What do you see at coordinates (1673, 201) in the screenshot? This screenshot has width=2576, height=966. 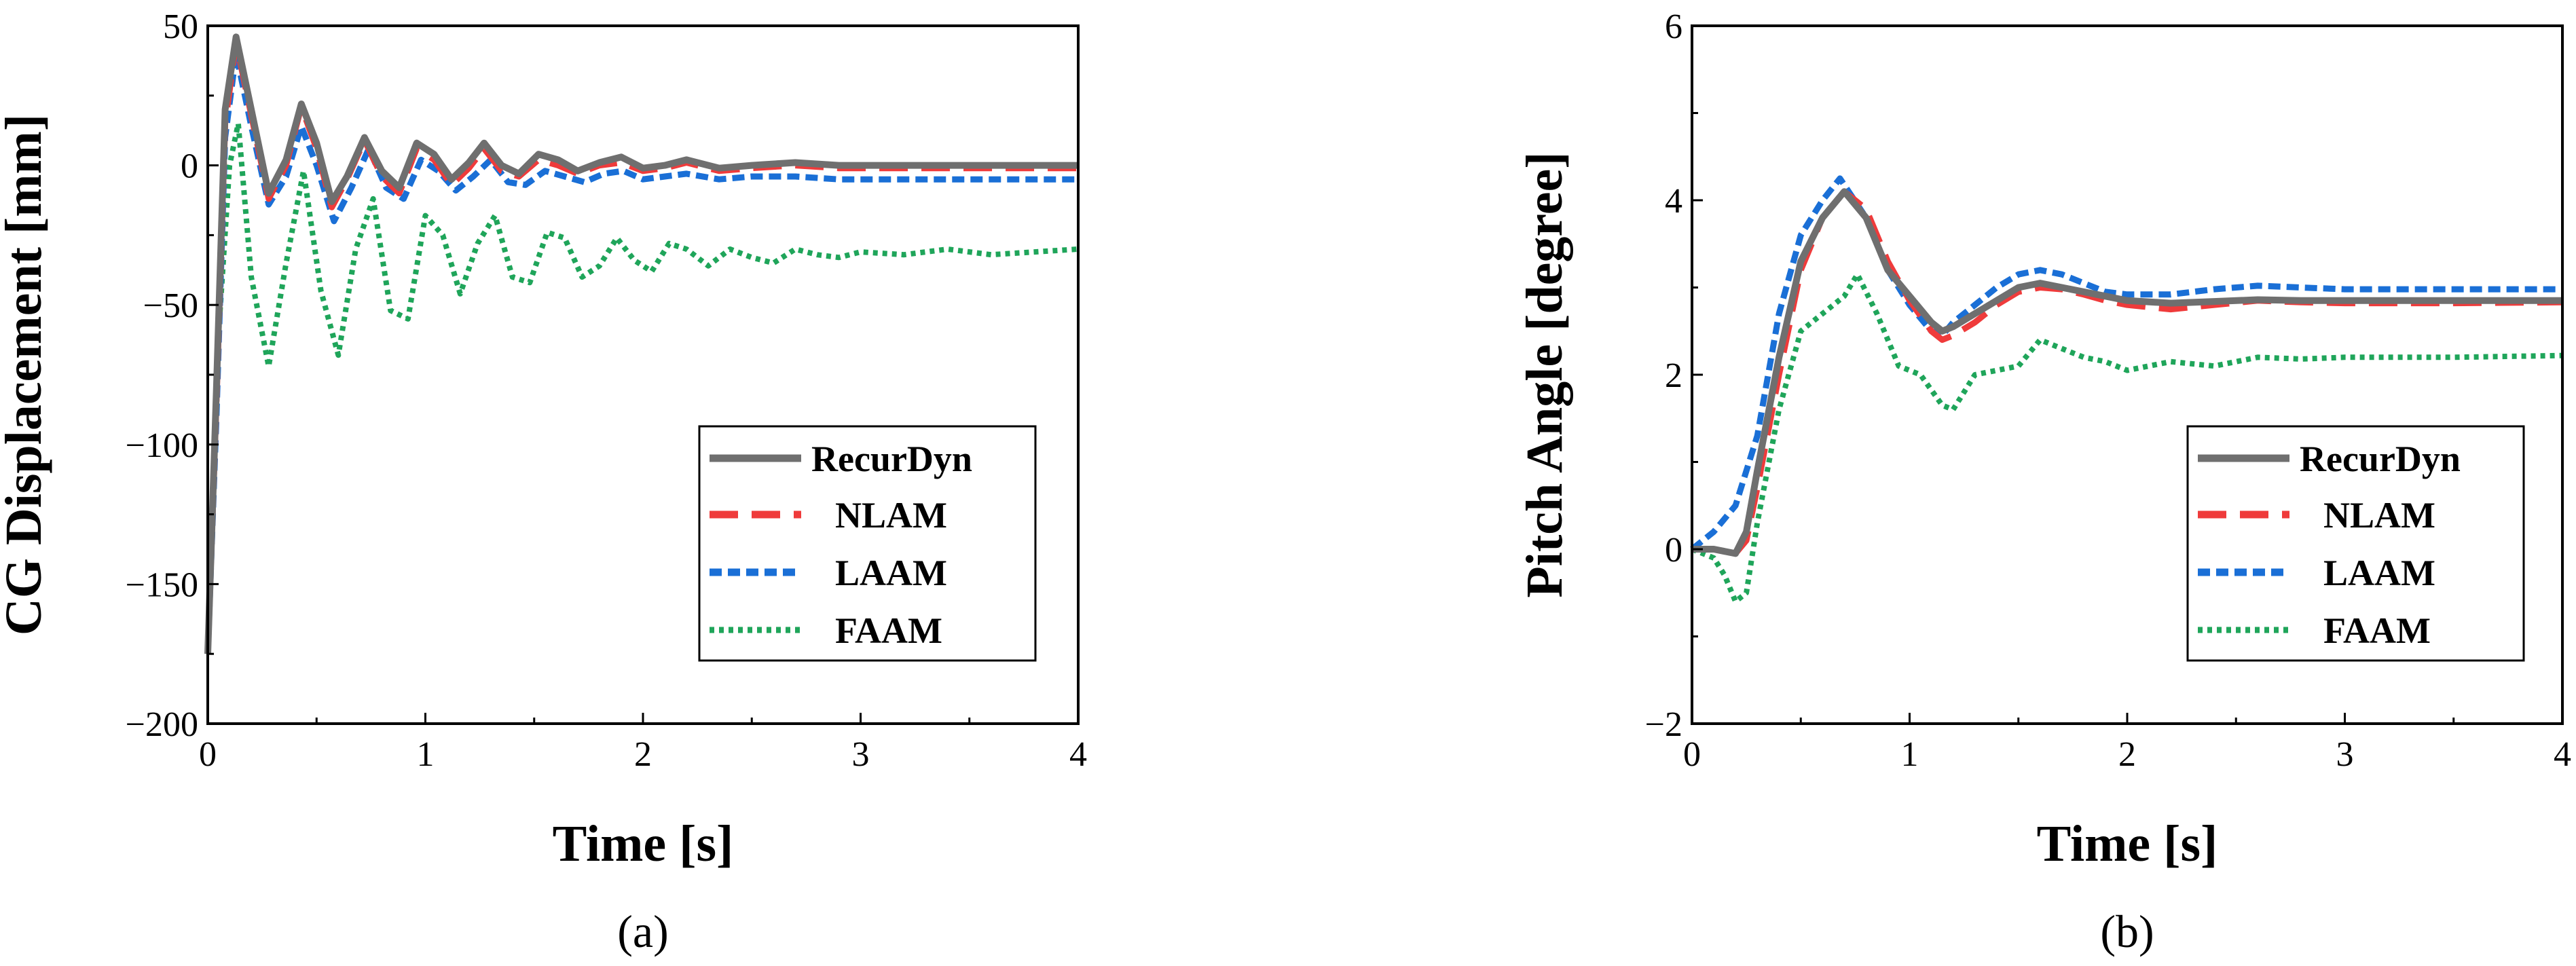 I see `panel-b-y-tick-label: 4` at bounding box center [1673, 201].